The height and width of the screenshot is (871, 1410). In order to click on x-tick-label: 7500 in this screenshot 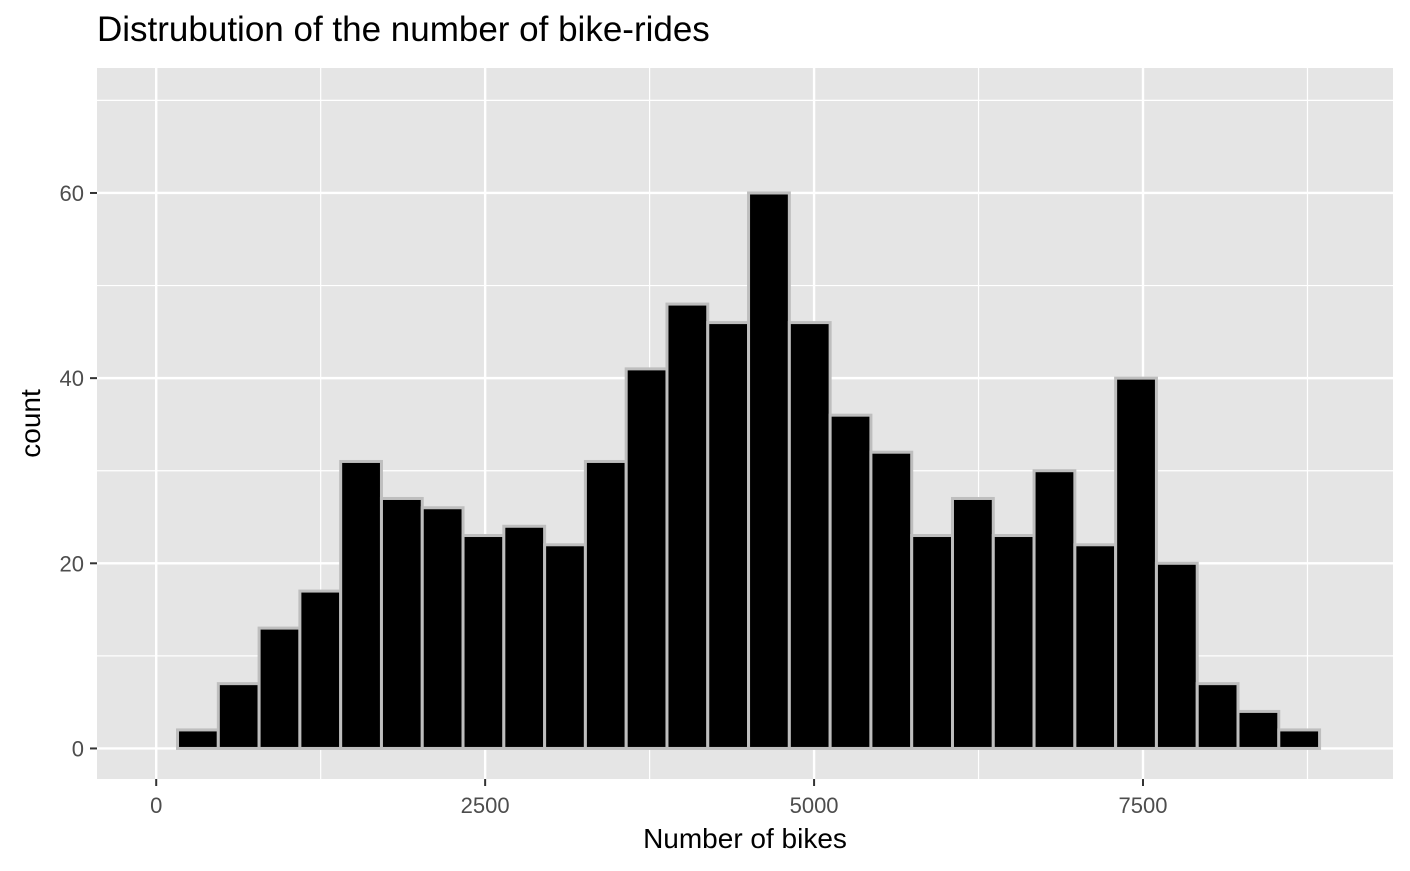, I will do `click(1143, 805)`.